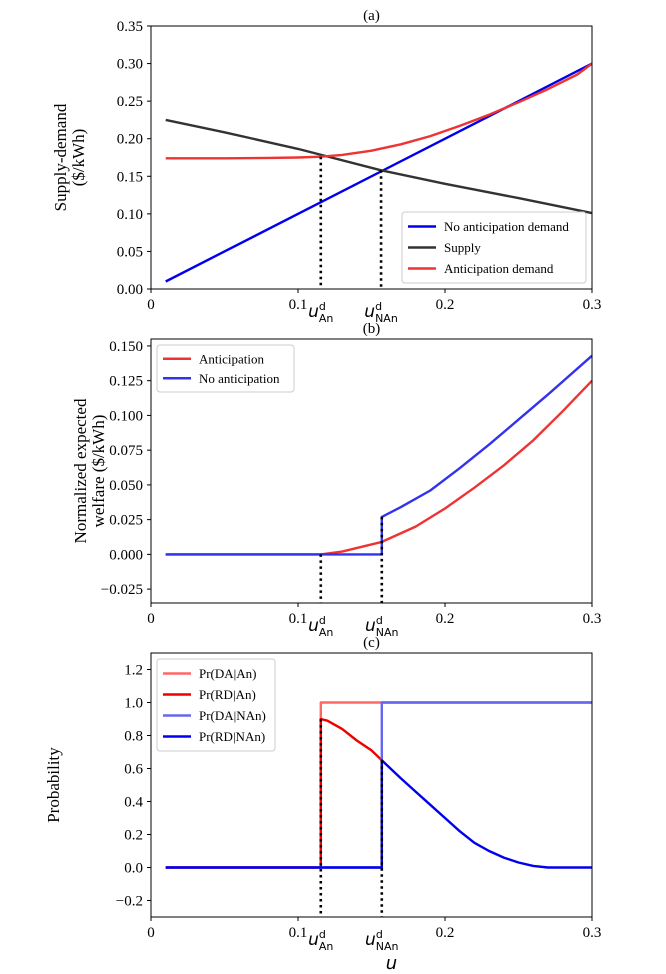  Describe the element at coordinates (130, 177) in the screenshot. I see `y-tick-label: 0.15` at that location.